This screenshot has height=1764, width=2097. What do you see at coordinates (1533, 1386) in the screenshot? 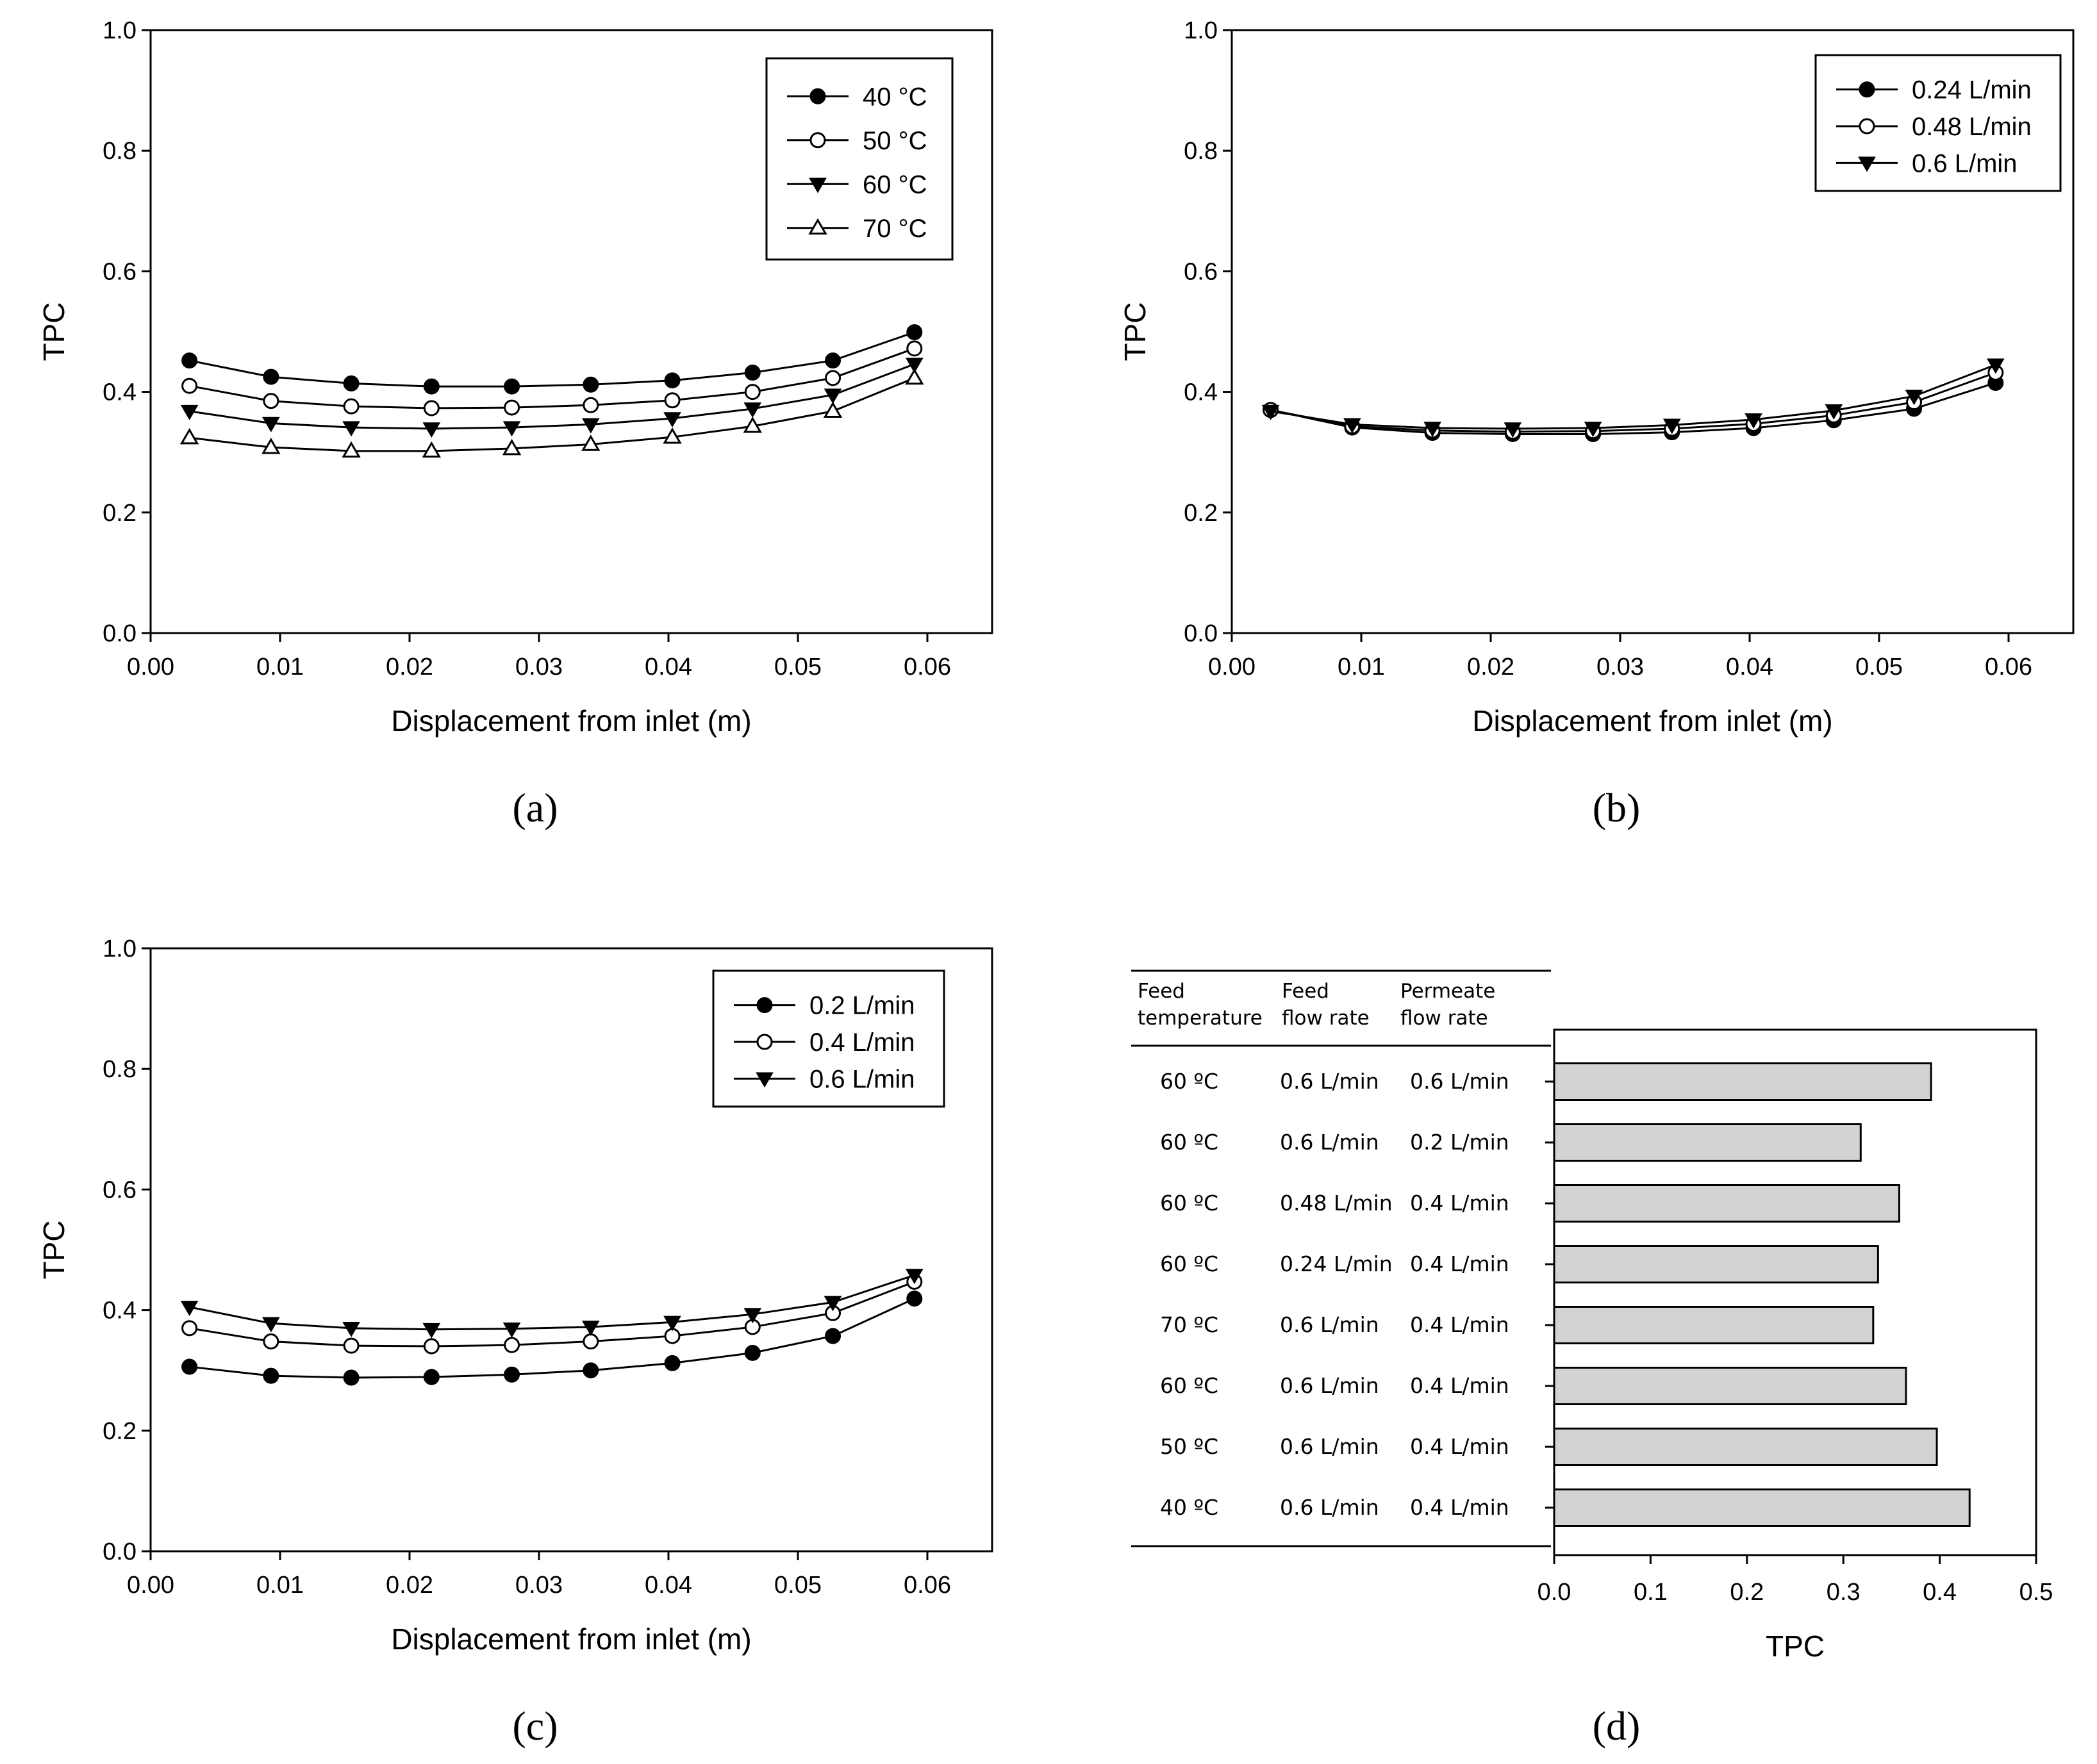
I see `table-row: 60 ºC 0.6 L/min 0.4 L/min` at bounding box center [1533, 1386].